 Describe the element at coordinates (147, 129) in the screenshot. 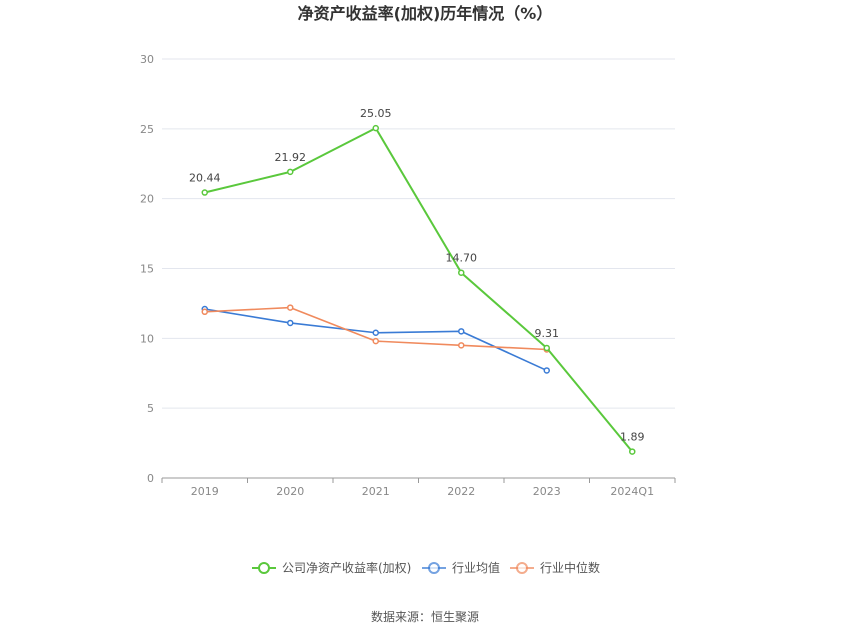

I see `y-tick-label: 25` at that location.